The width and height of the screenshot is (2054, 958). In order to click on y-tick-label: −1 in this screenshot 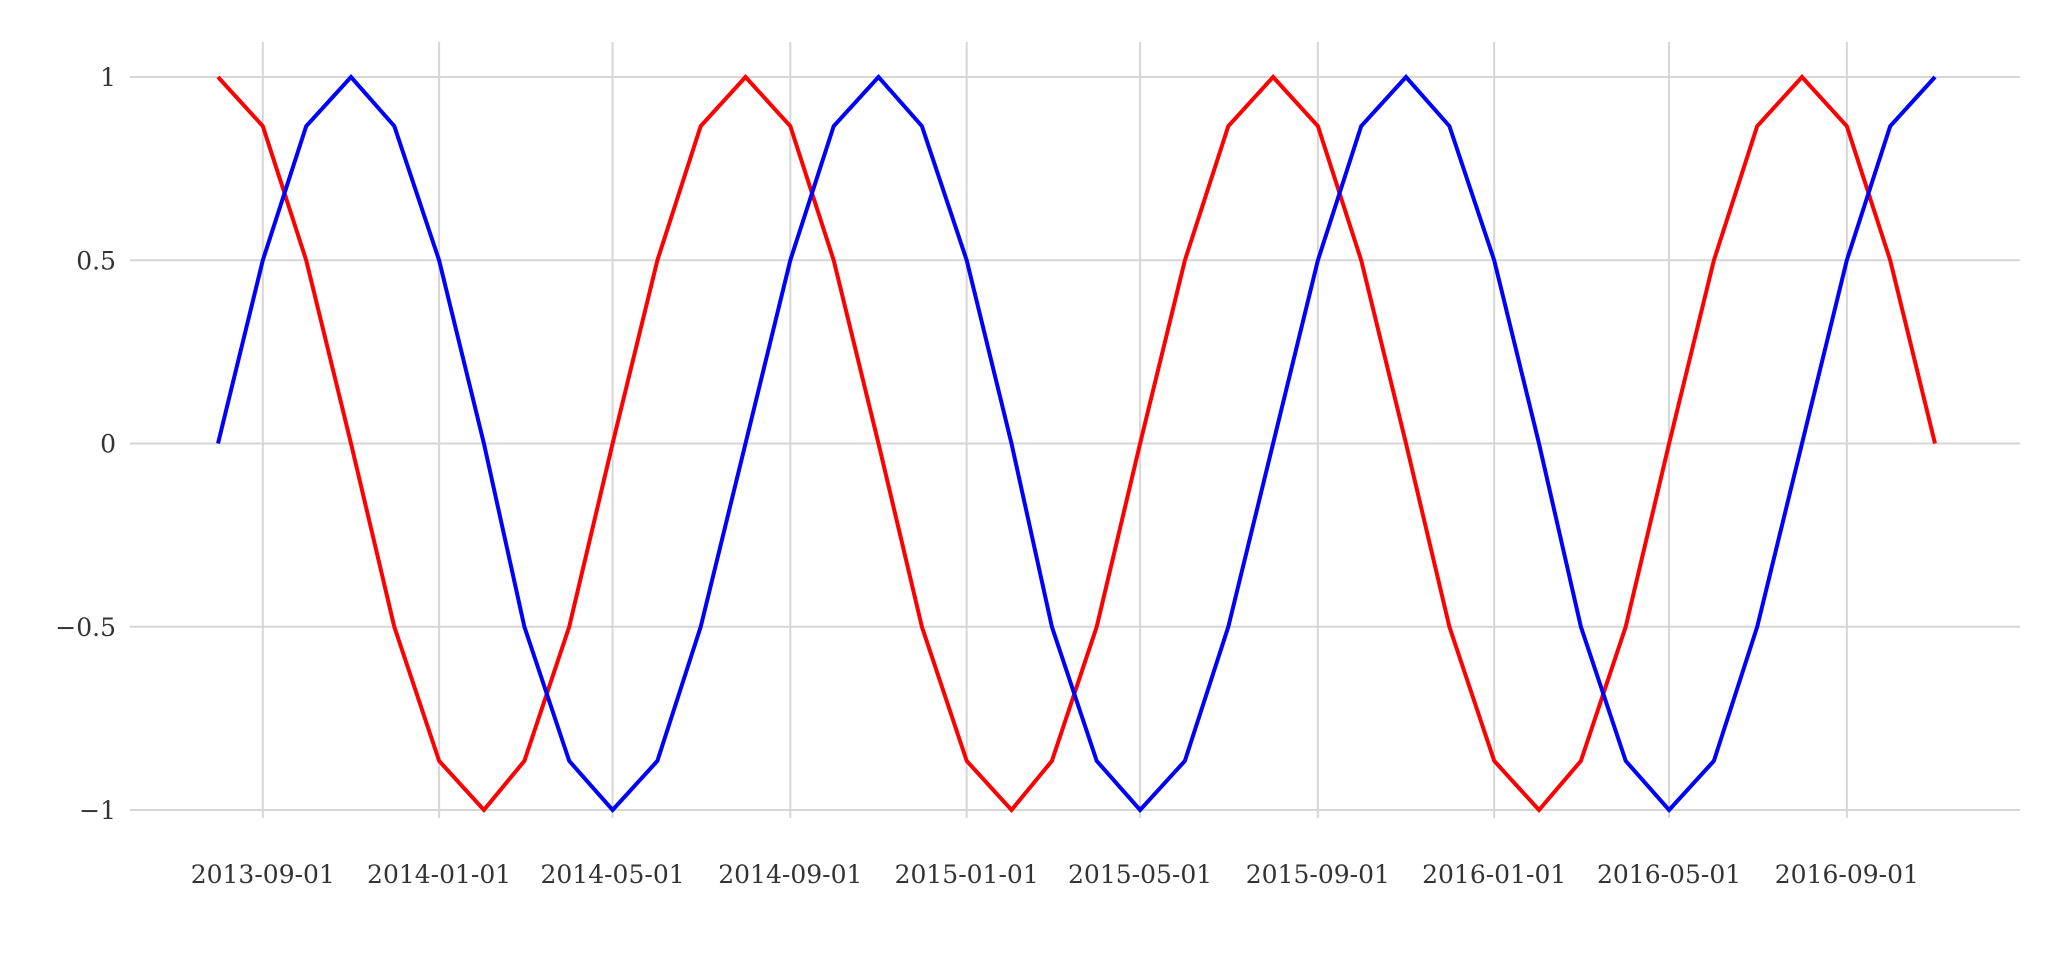, I will do `click(97, 810)`.